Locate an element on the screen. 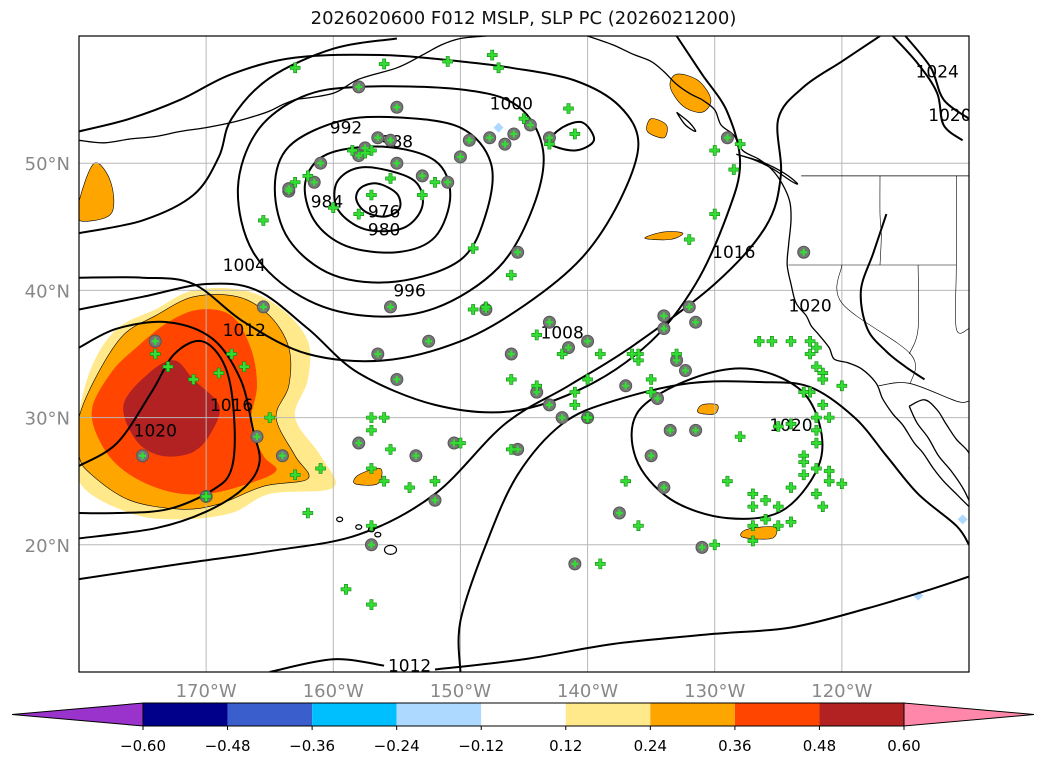 The height and width of the screenshot is (765, 1047). isobar-label: 1016 is located at coordinates (231, 406).